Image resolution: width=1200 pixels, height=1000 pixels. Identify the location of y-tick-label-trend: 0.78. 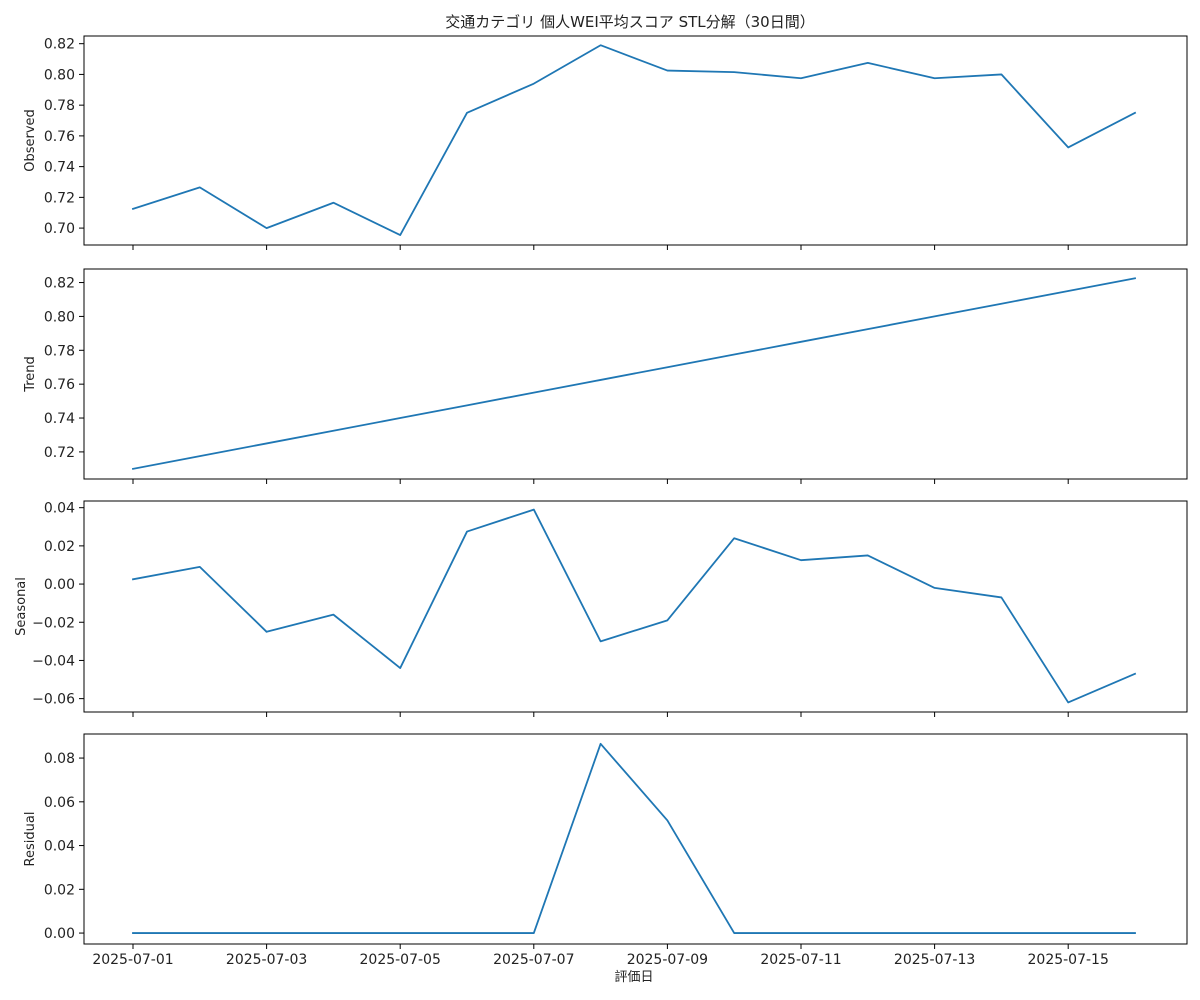
(59, 351).